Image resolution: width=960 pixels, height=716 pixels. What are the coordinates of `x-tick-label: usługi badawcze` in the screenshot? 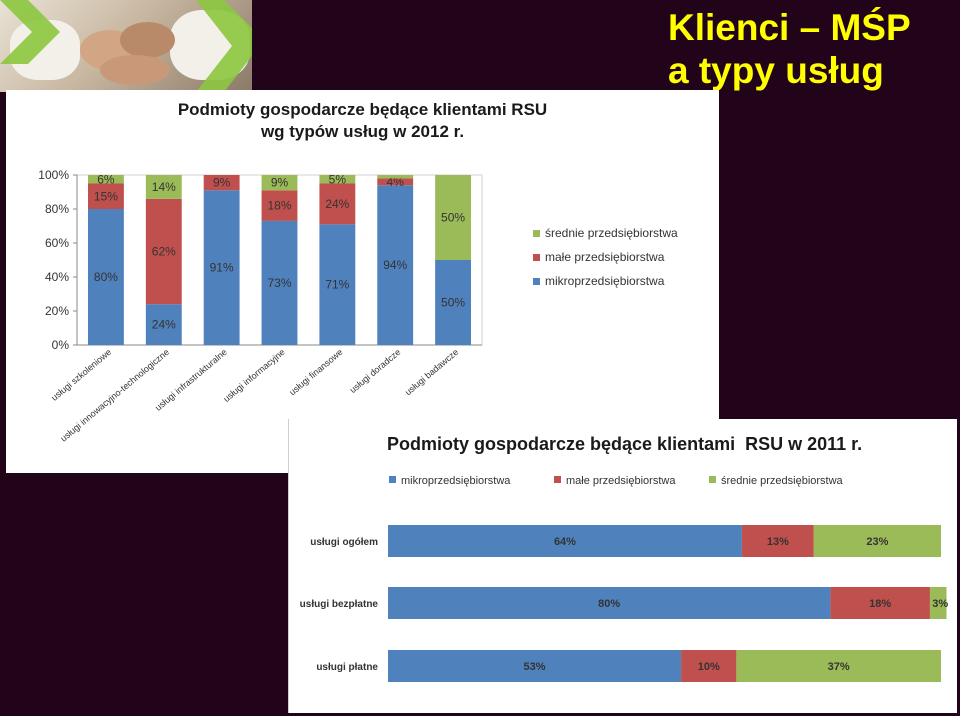 It's located at (431, 372).